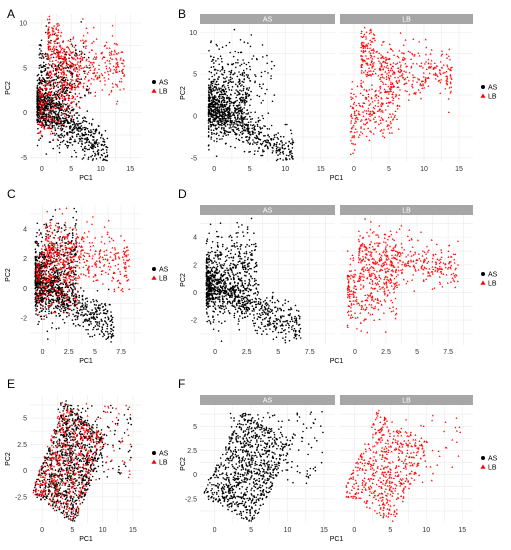  What do you see at coordinates (43, 352) in the screenshot?
I see `x-tick-label: 0` at bounding box center [43, 352].